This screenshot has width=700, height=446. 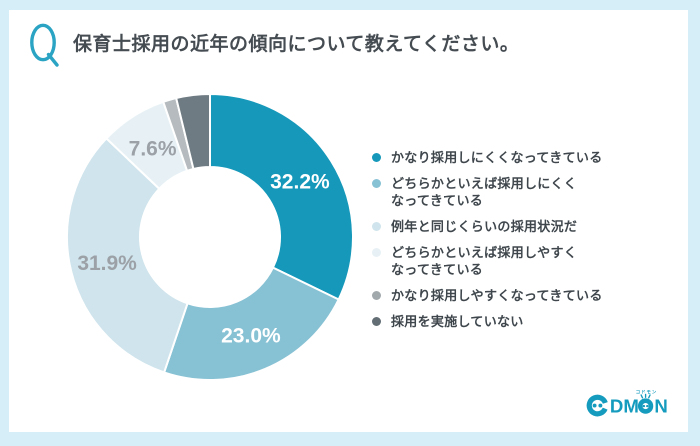 What do you see at coordinates (44, 45) in the screenshot?
I see `question-mark-icon` at bounding box center [44, 45].